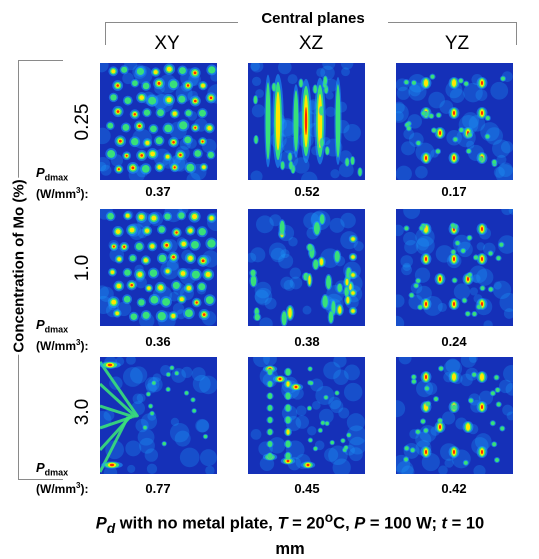 The image size is (539, 559). I want to click on column-label-yz: YZ, so click(457, 43).